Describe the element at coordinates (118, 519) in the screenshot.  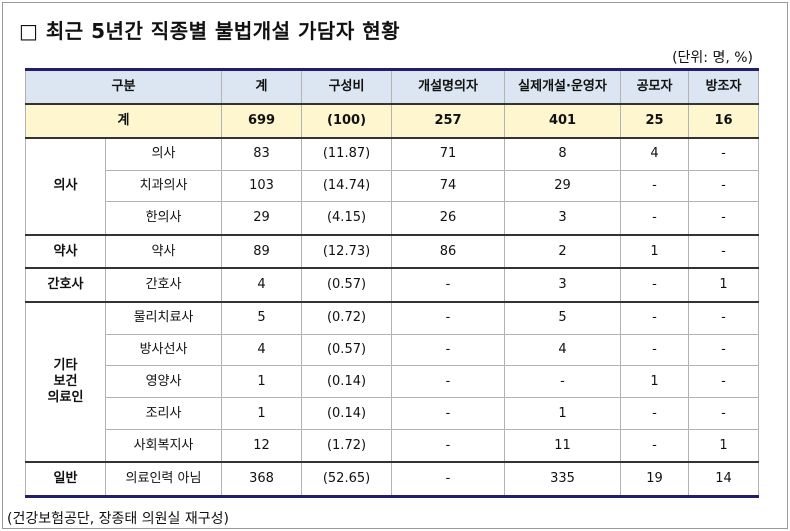
I see `source-note: (건강보험공단, 장종태 의원실 재구성)` at that location.